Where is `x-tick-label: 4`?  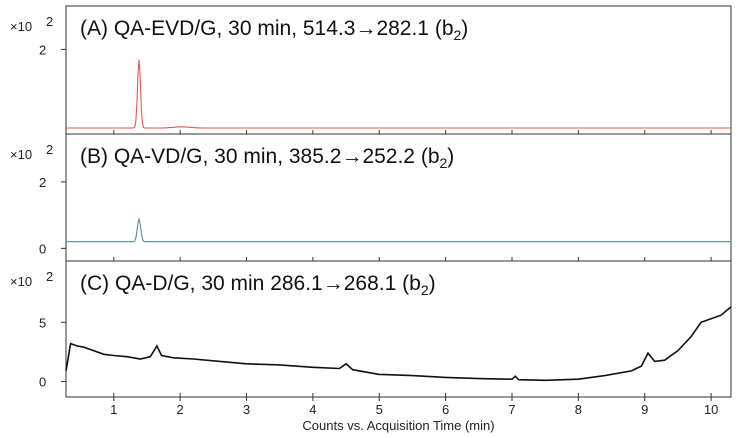 x-tick-label: 4 is located at coordinates (312, 409).